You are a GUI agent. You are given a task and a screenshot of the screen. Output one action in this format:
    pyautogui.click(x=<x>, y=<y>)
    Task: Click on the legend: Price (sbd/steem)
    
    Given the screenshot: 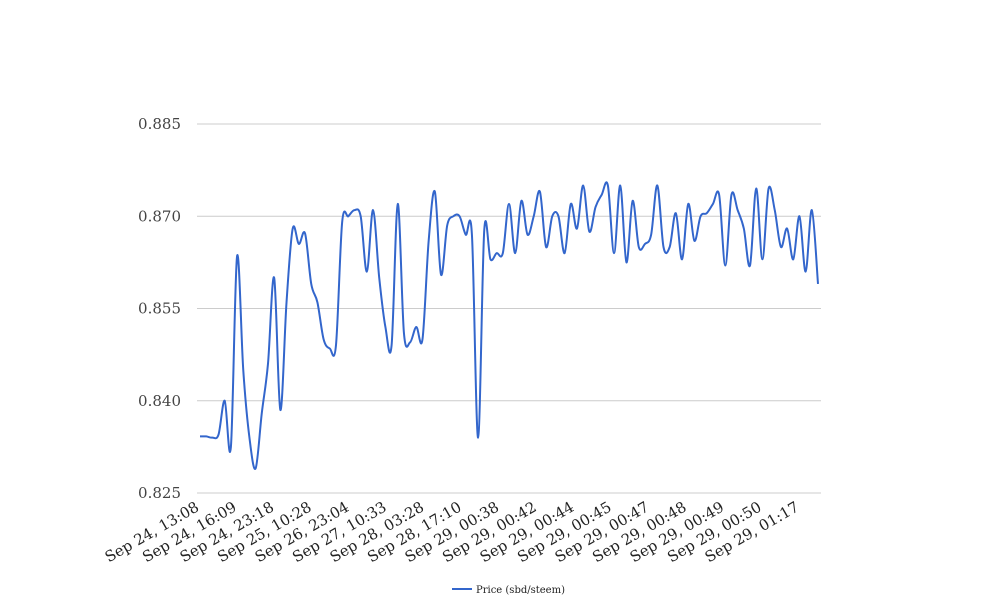 What is the action you would take?
    pyautogui.click(x=508, y=590)
    